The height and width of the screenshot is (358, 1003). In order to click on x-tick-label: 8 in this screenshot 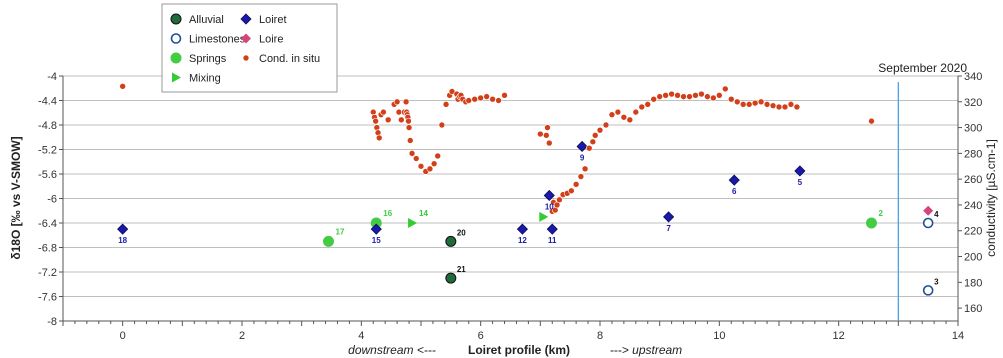, I will do `click(600, 336)`.